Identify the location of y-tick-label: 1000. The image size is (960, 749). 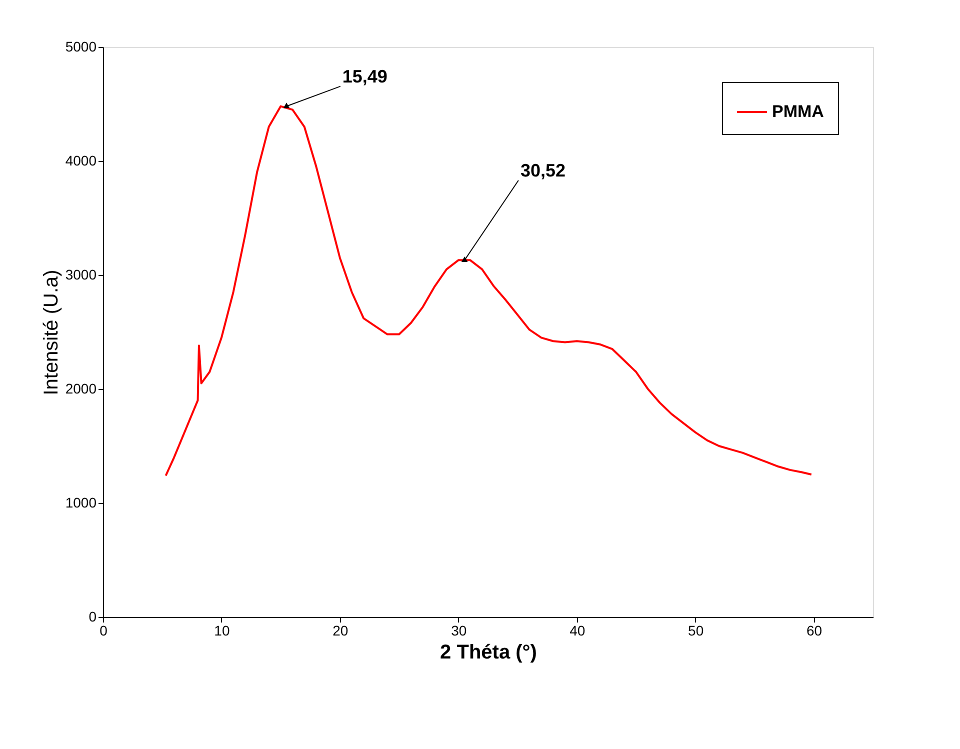
(81, 502).